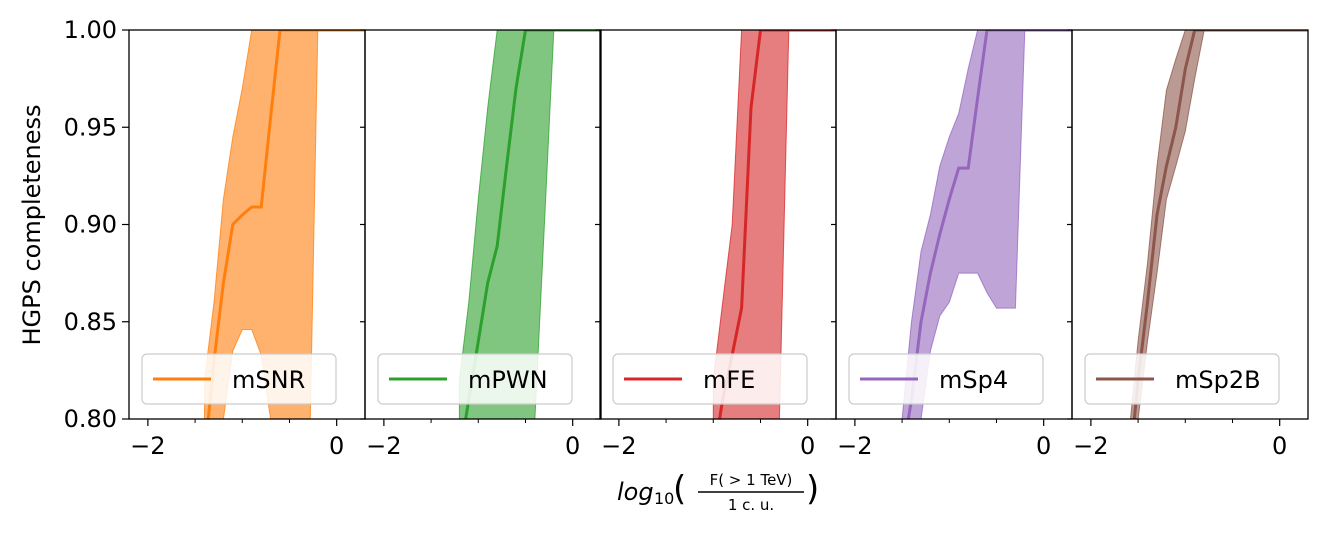  Describe the element at coordinates (90, 322) in the screenshot. I see `y-tick-label: 0.85` at that location.